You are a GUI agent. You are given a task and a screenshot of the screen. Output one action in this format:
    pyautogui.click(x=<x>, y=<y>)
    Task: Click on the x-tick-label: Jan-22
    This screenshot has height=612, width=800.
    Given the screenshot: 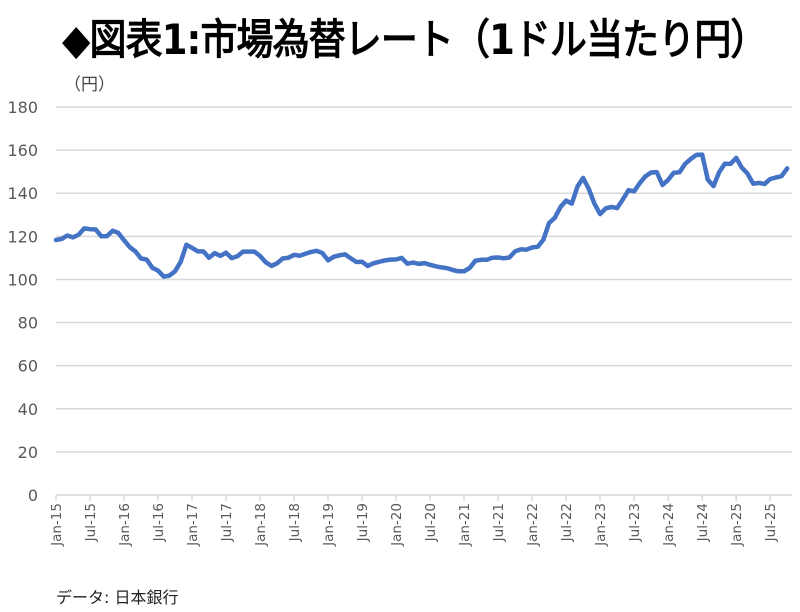 What is the action you would take?
    pyautogui.click(x=533, y=525)
    